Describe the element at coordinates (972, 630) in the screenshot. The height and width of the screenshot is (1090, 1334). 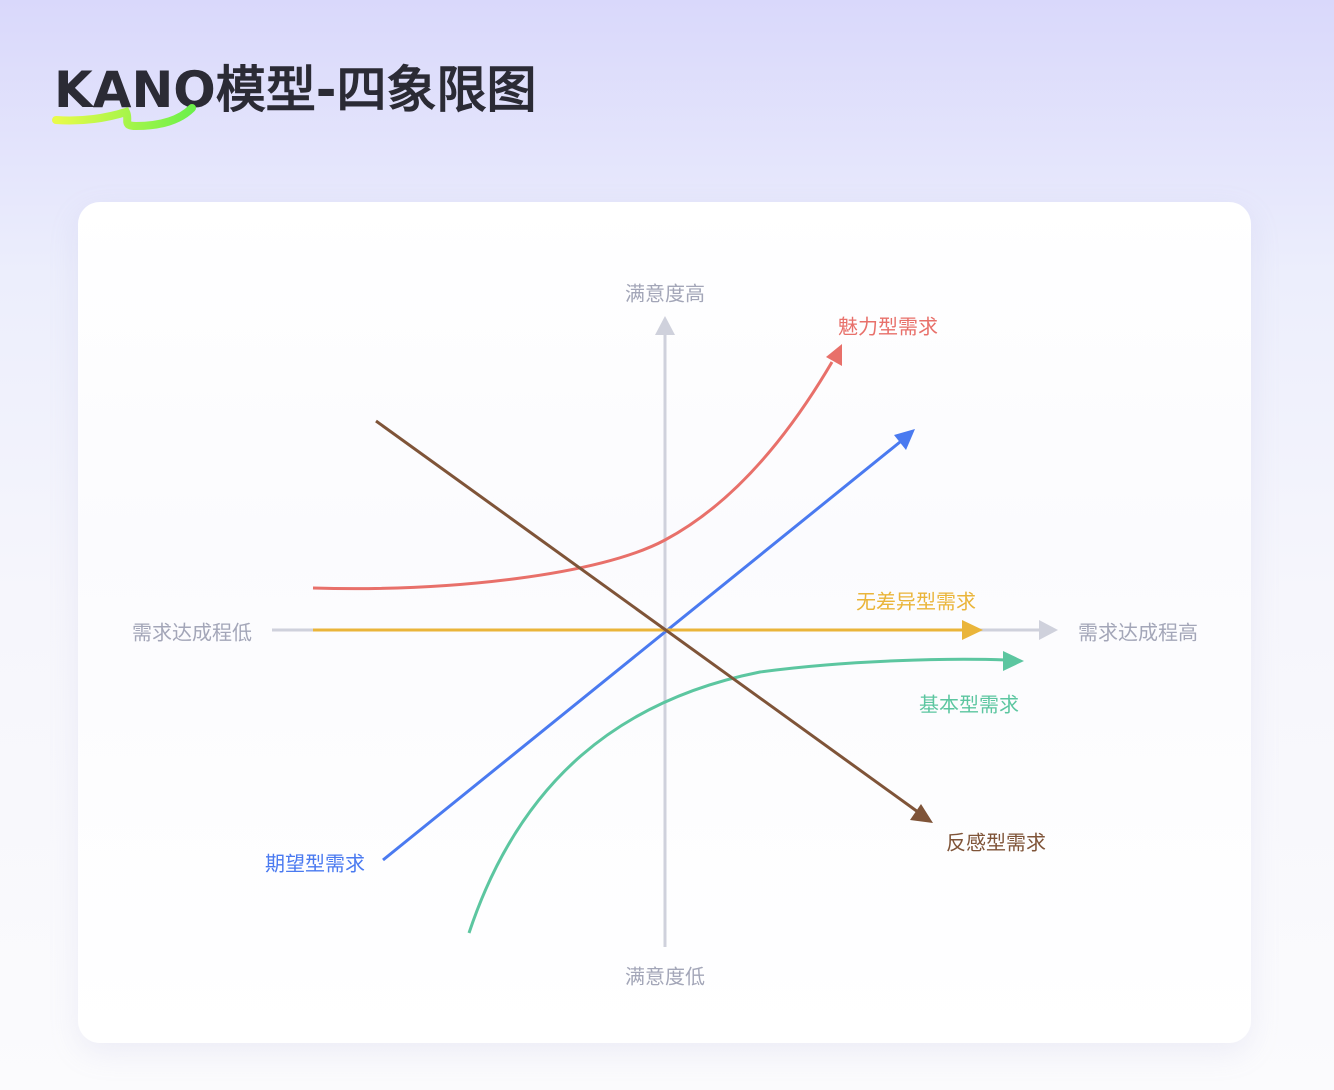
I see `curve-indifferent-arrow-icon` at that location.